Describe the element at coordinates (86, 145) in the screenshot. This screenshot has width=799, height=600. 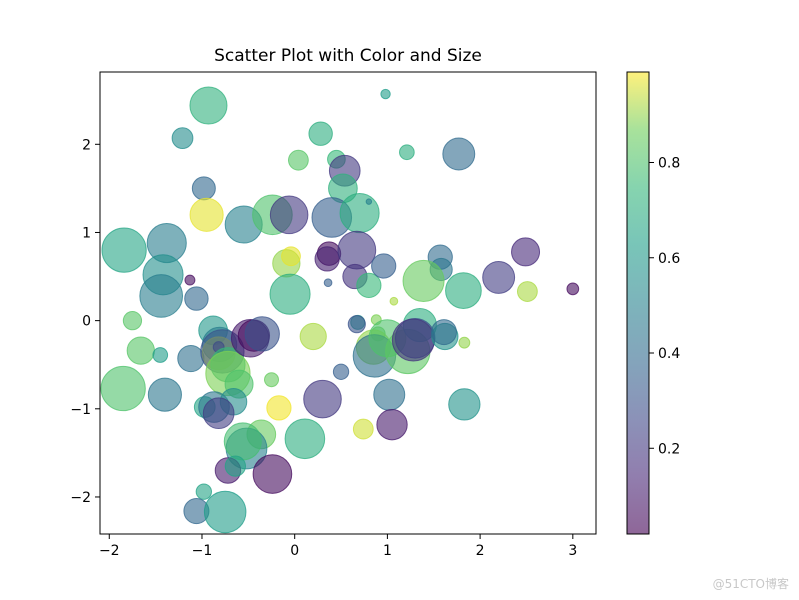
I see `y-tick-label: 2` at that location.